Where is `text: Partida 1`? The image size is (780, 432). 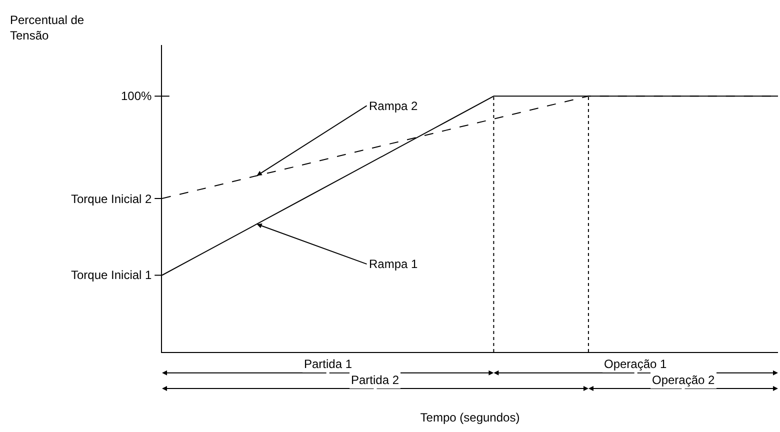 text: Partida 1 is located at coordinates (328, 364).